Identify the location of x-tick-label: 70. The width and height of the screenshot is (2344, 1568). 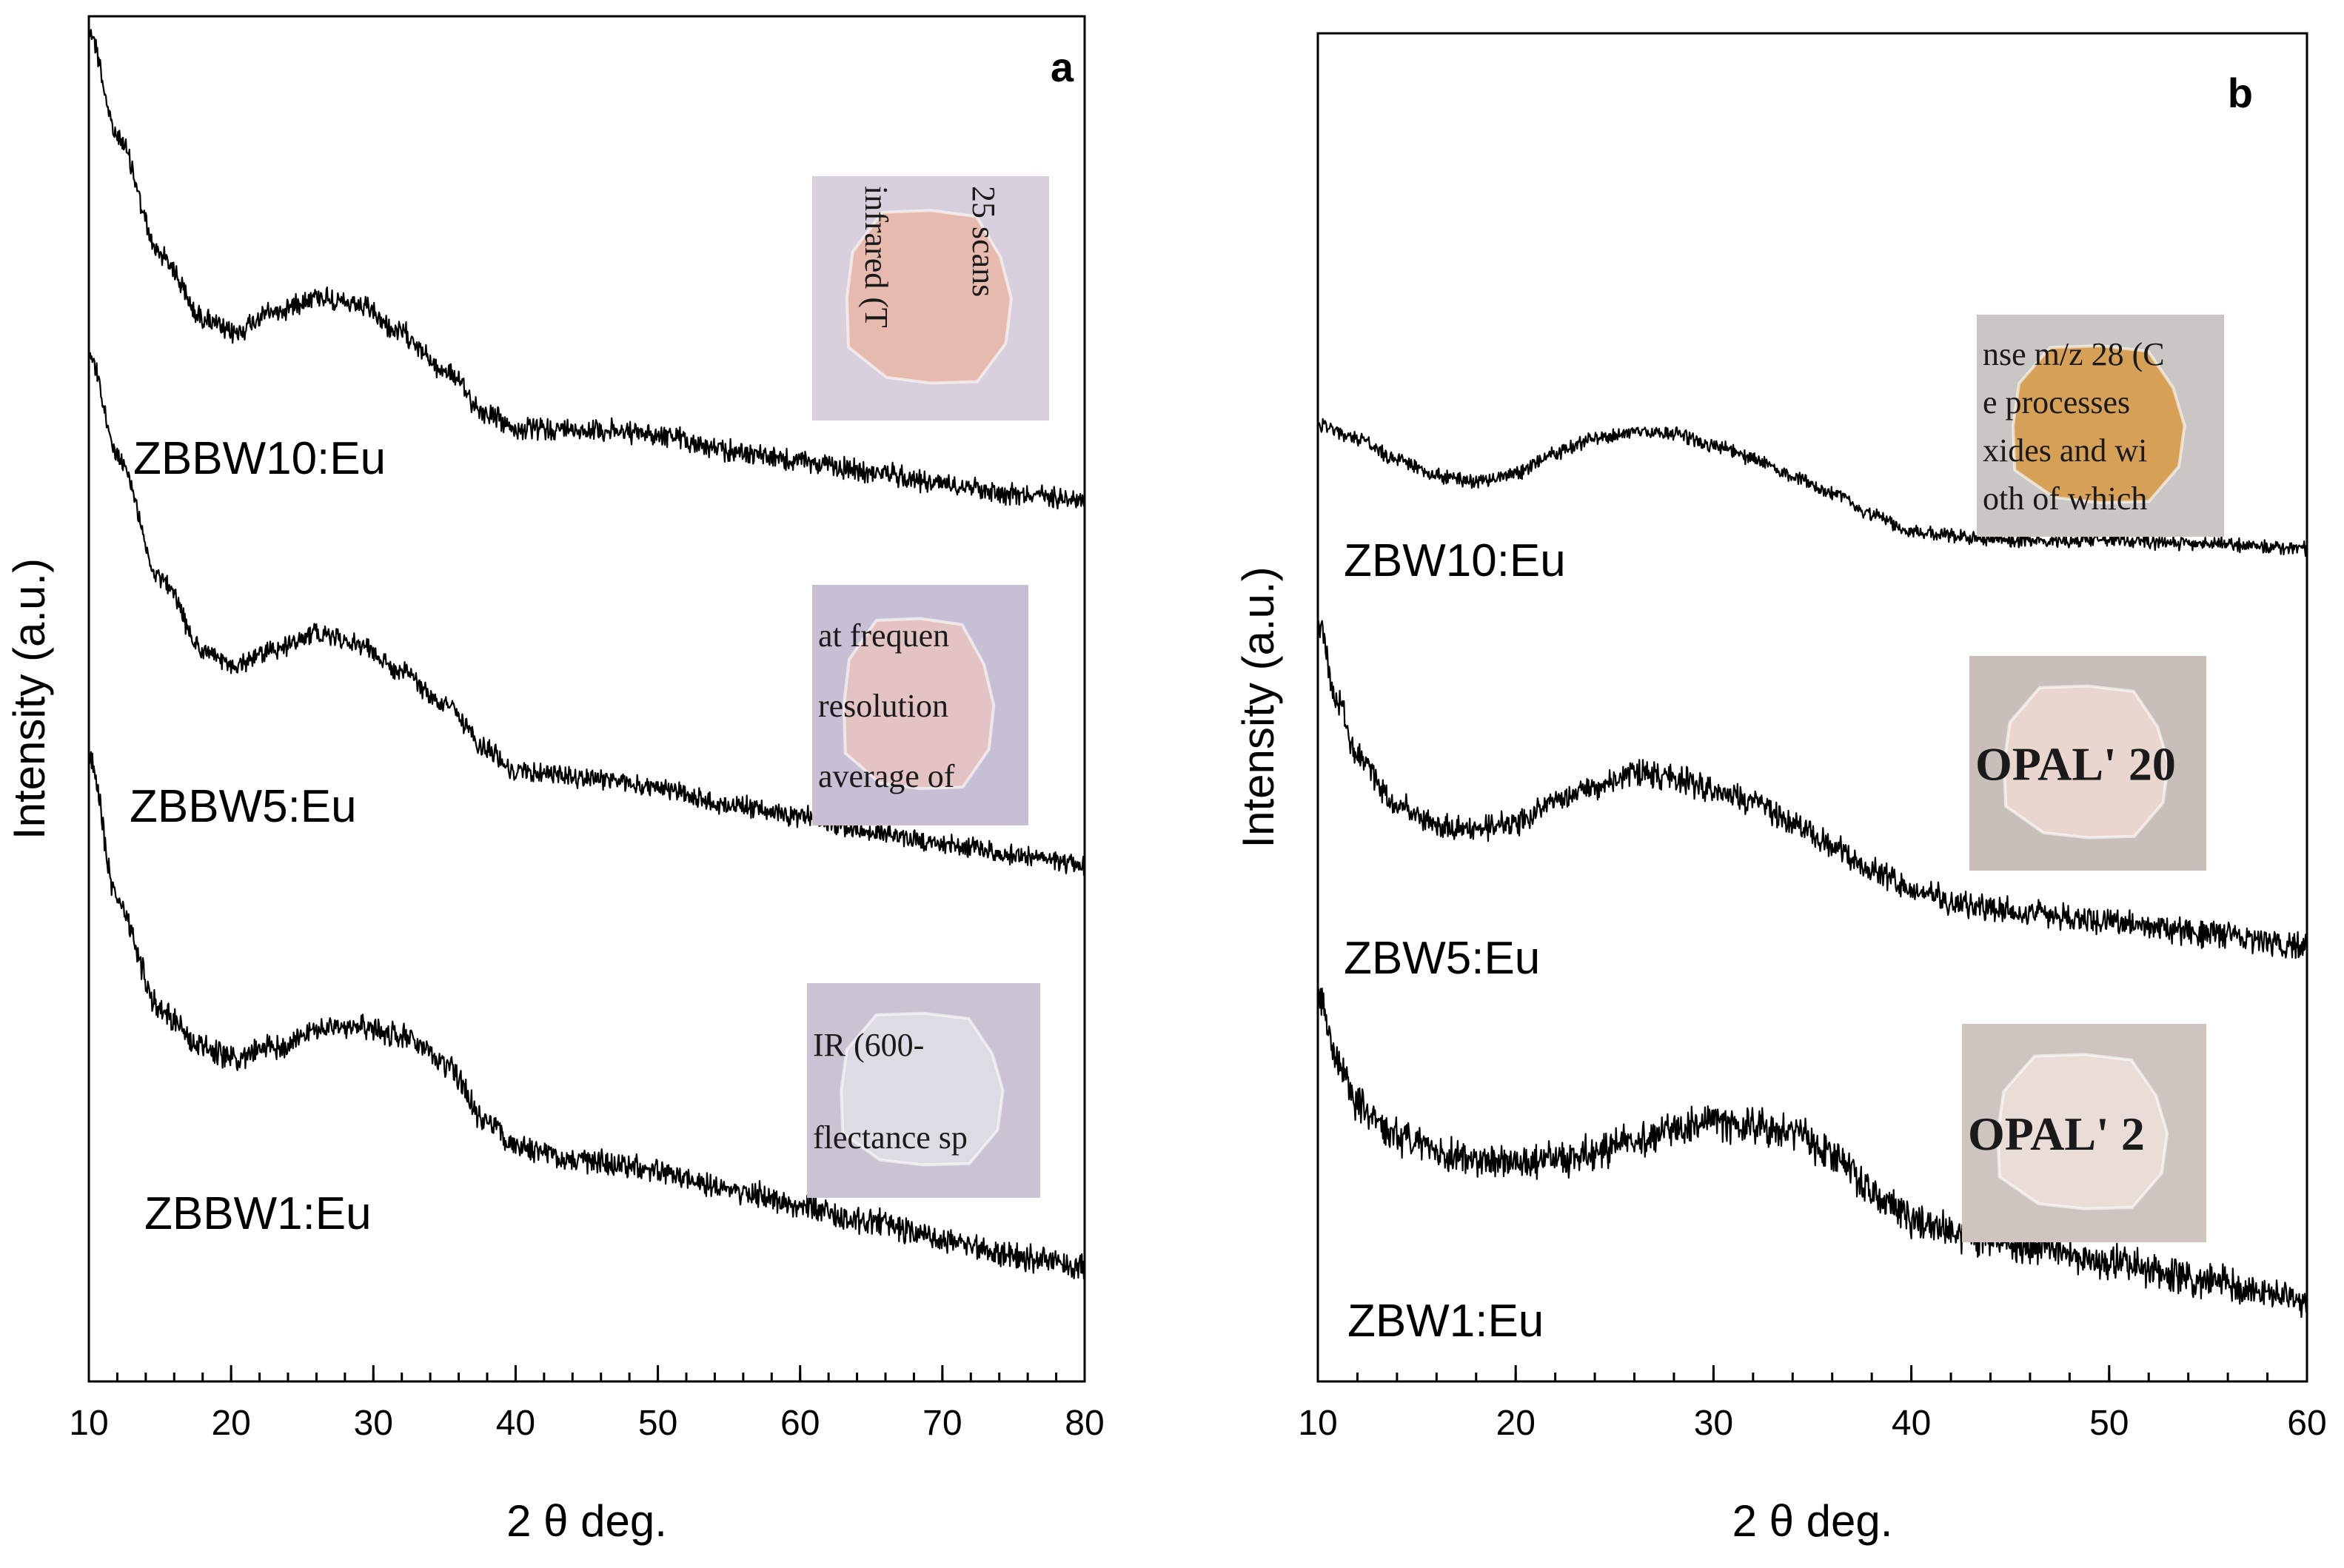
(942, 1423).